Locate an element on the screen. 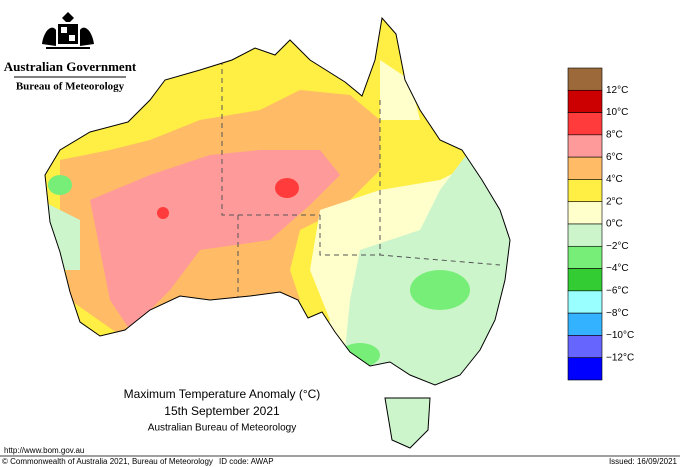 This screenshot has width=680, height=467. legend-label: −12°C is located at coordinates (620, 357).